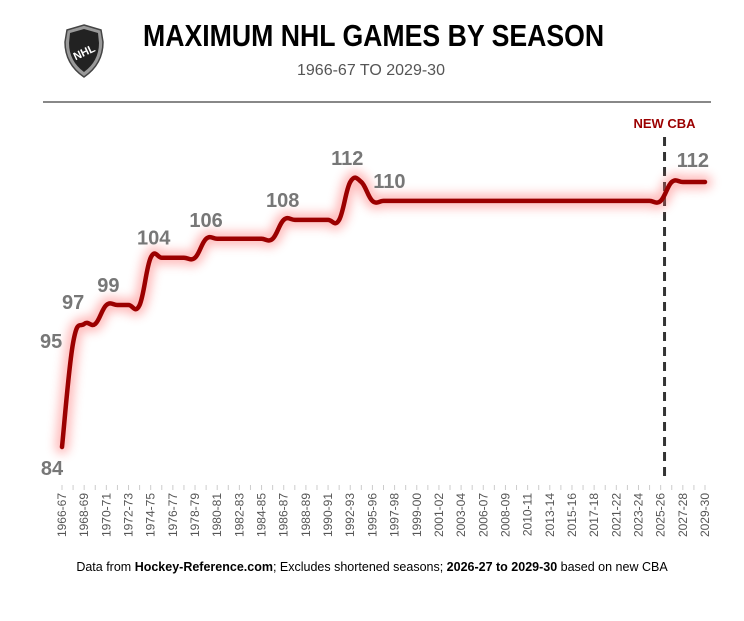 This screenshot has height=621, width=744. What do you see at coordinates (205, 221) in the screenshot?
I see `data-label: 106` at bounding box center [205, 221].